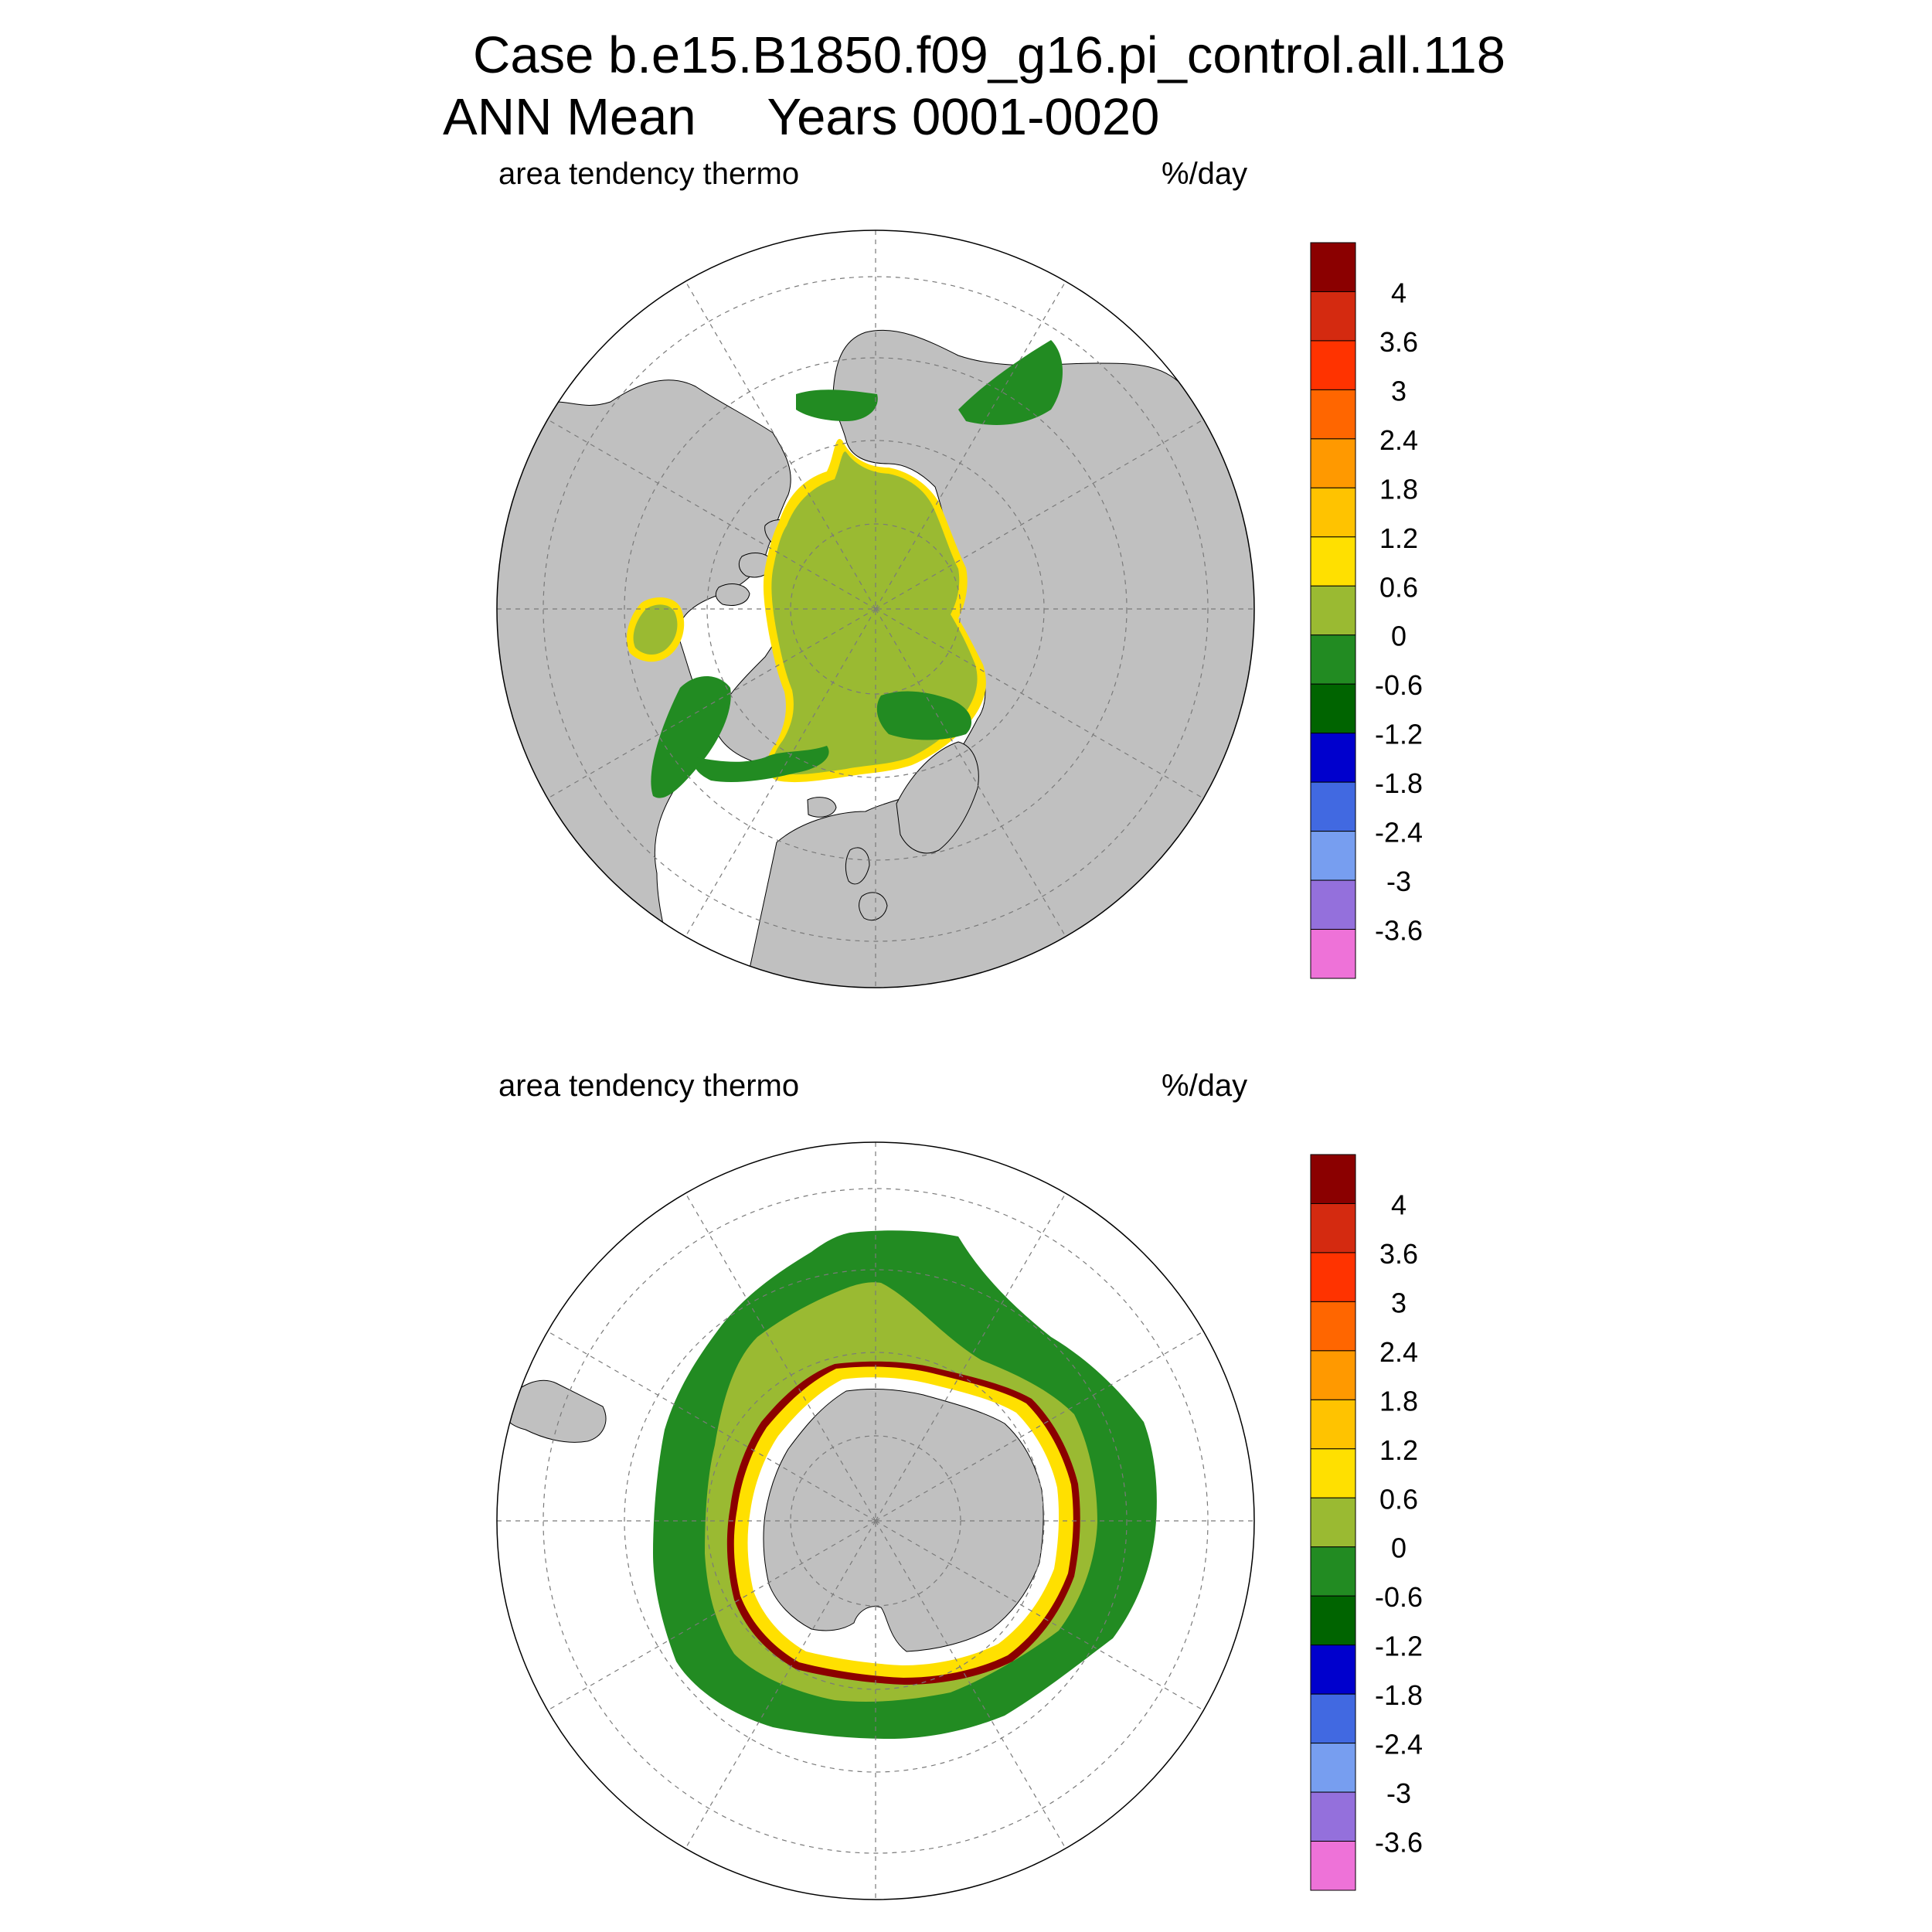  Describe the element at coordinates (1398, 292) in the screenshot. I see `top-colorbar-tick-label: 4` at that location.